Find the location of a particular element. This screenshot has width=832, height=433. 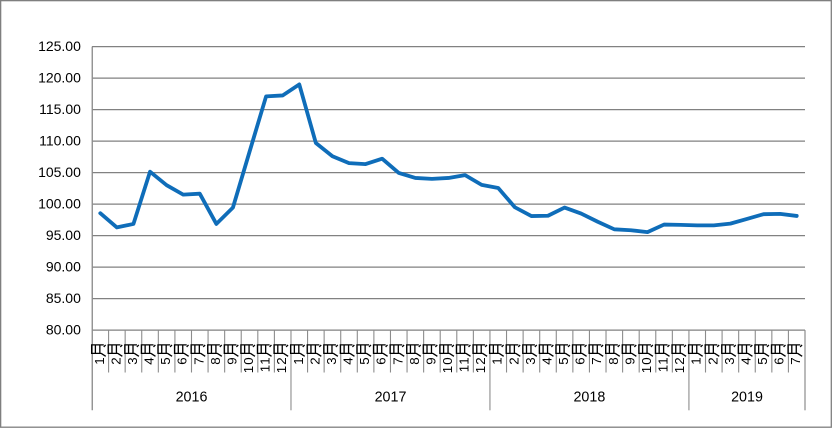

svg-text: 2018 is located at coordinates (589, 398).